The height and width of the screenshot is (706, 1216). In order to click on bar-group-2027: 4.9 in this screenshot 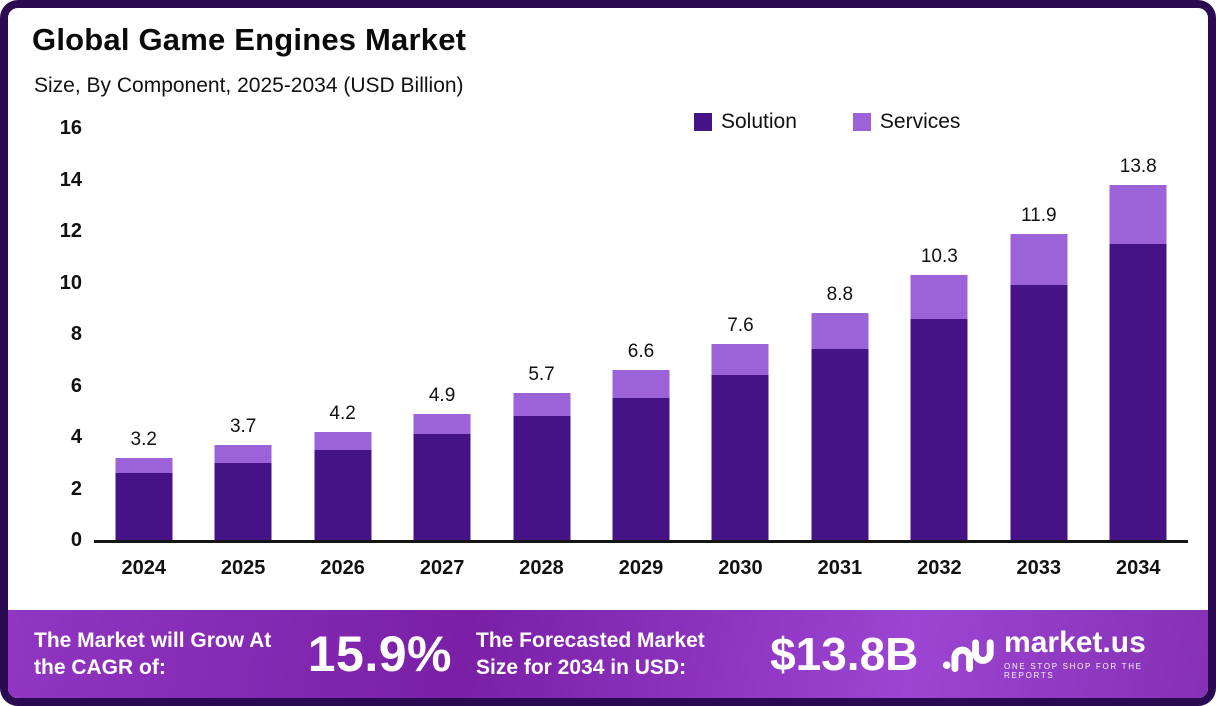, I will do `click(441, 334)`.